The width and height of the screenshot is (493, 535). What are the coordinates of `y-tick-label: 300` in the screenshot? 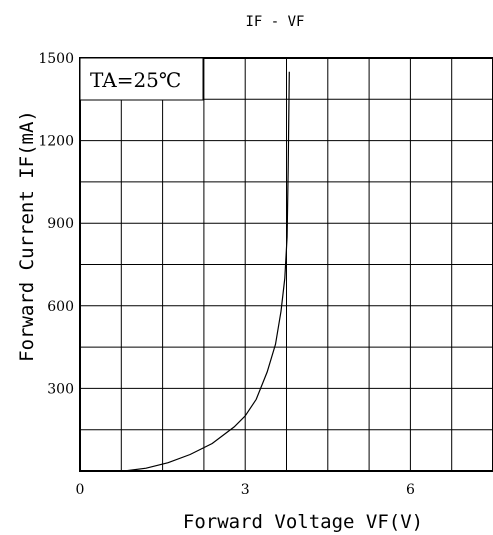 It's located at (60, 389).